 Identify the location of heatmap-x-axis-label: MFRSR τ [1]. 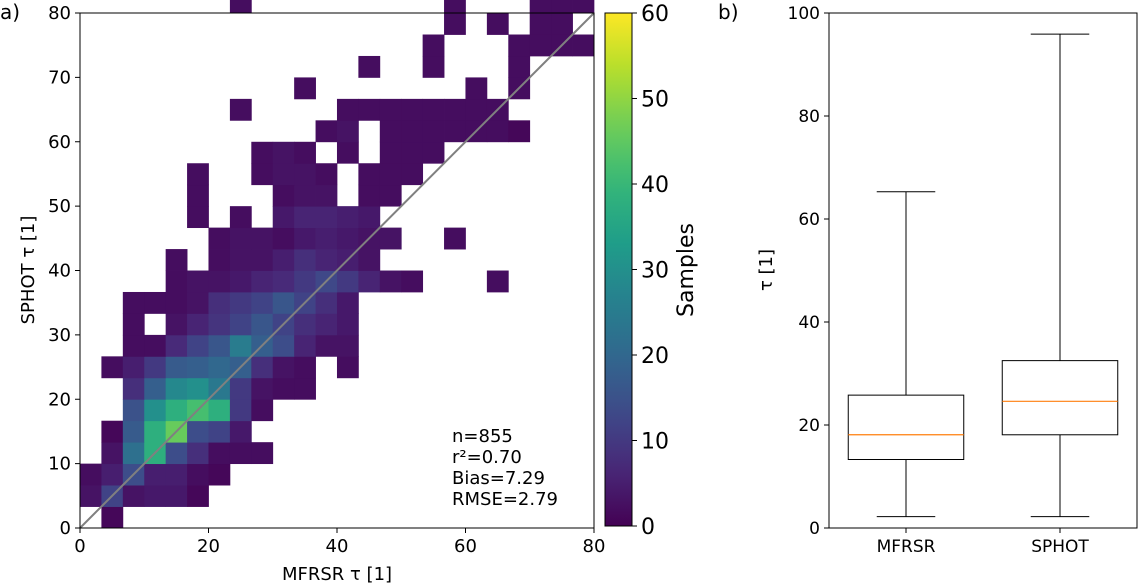
(337, 573).